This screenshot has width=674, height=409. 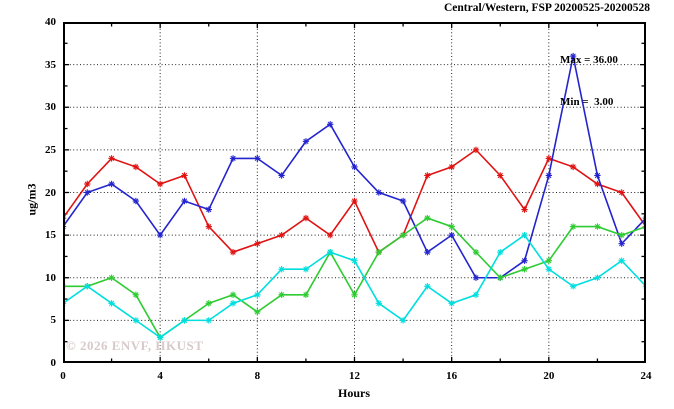 I want to click on y-axis-label: ug/m3, so click(x=31, y=199).